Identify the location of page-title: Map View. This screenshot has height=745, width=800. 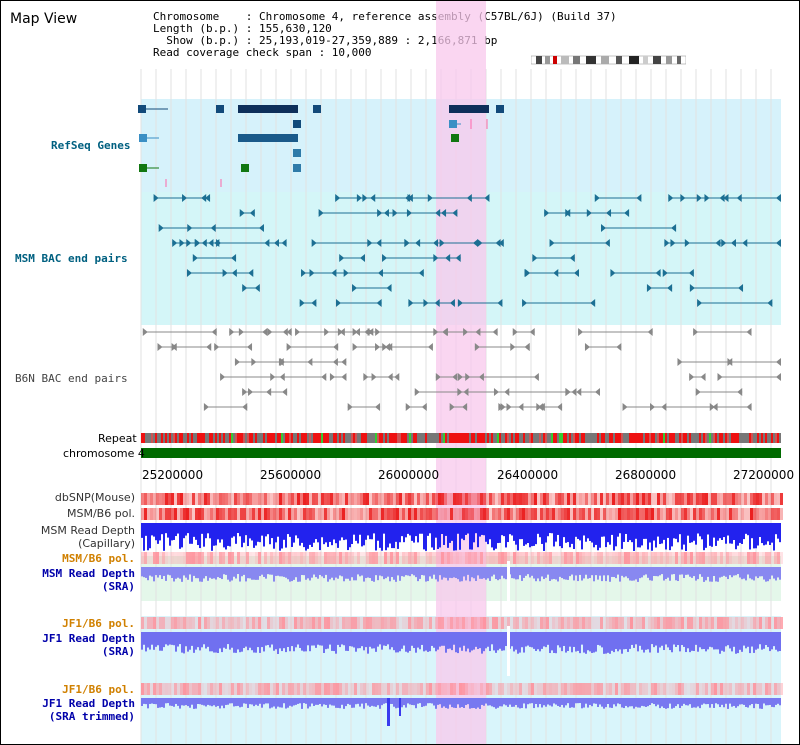
(44, 19).